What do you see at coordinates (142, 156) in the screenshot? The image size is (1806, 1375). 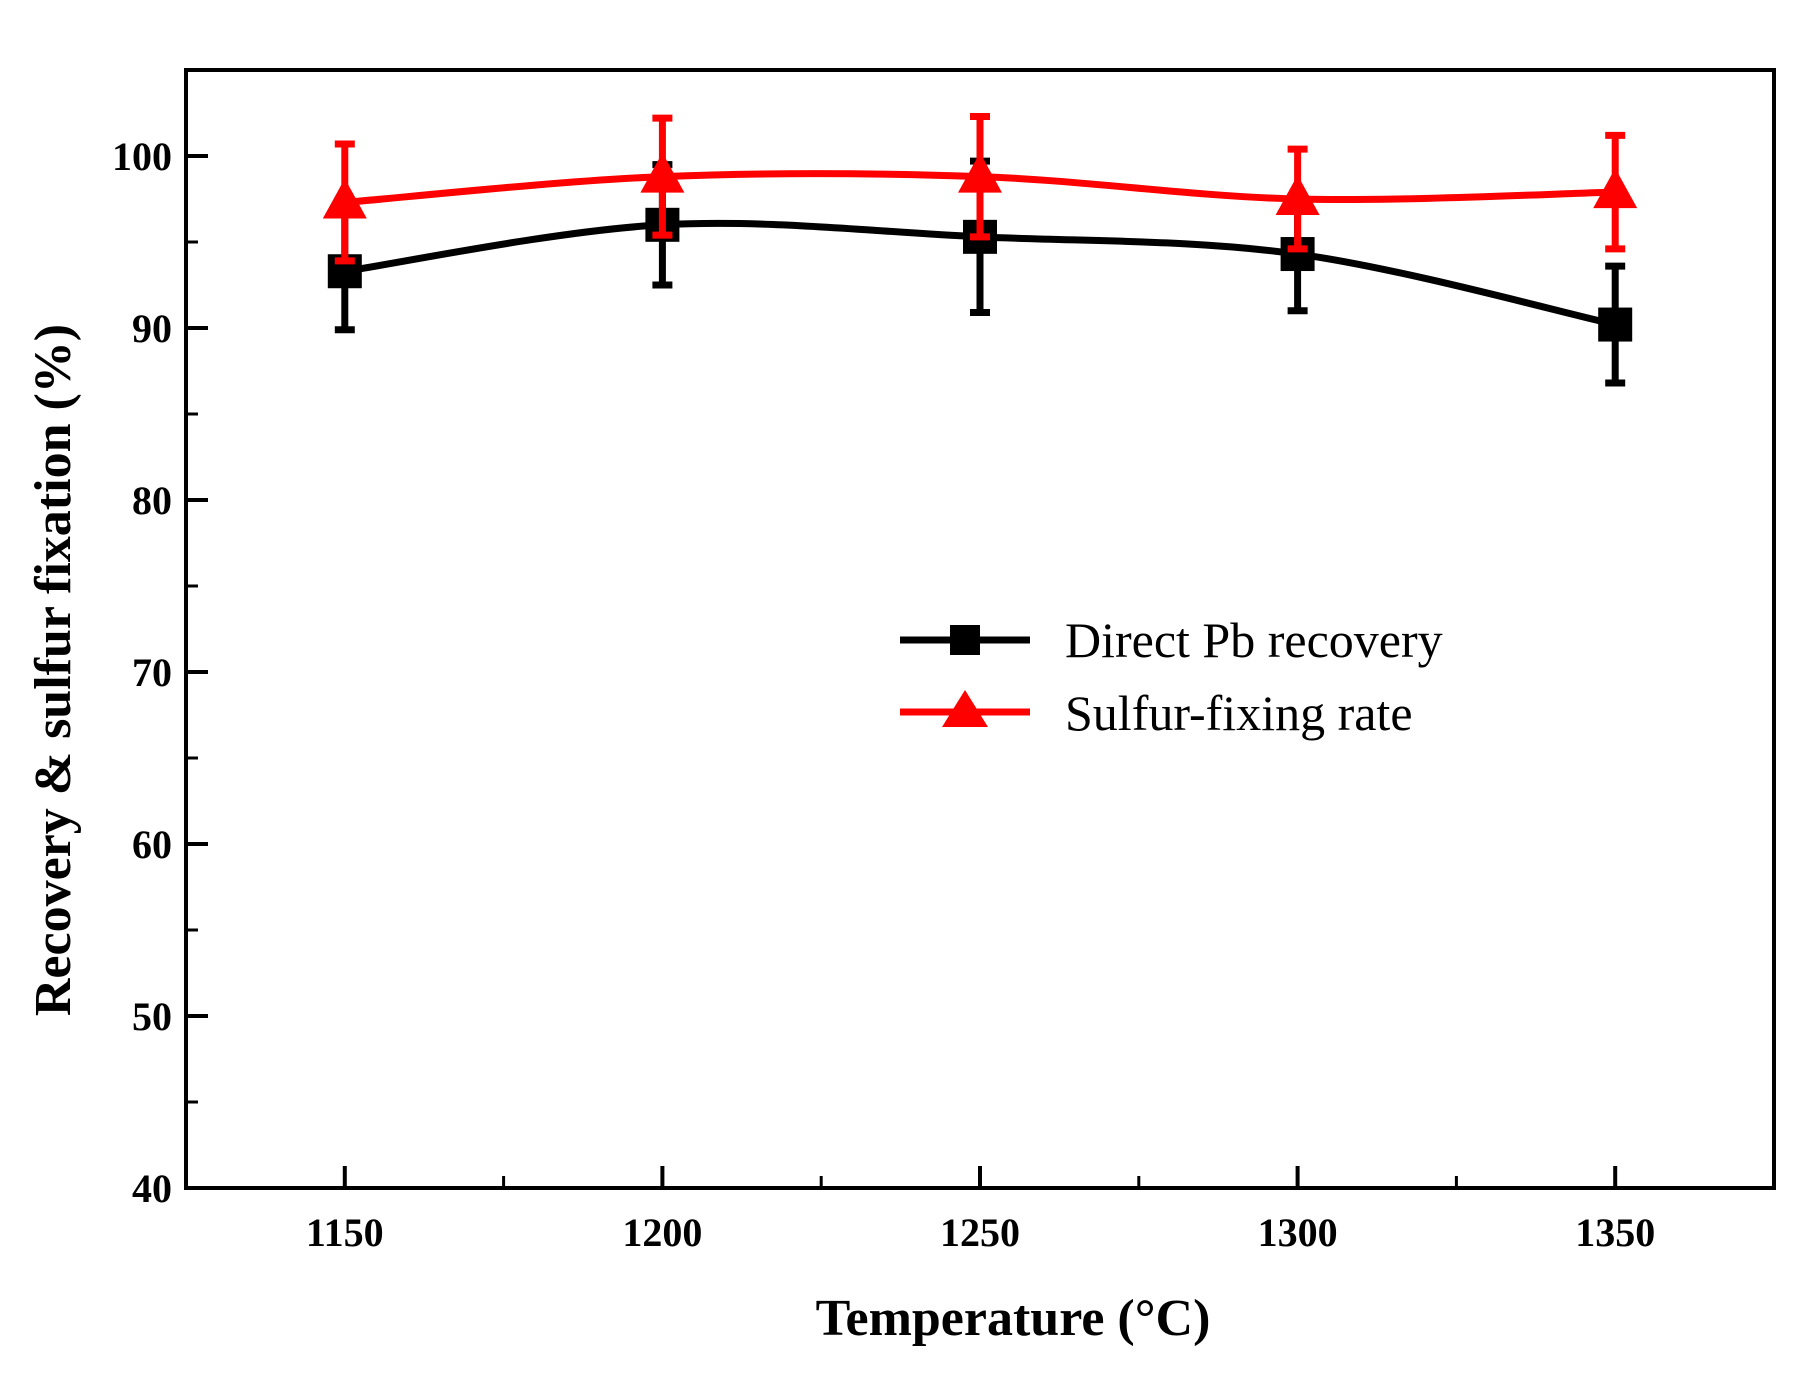 I see `y-tick-label: 100` at bounding box center [142, 156].